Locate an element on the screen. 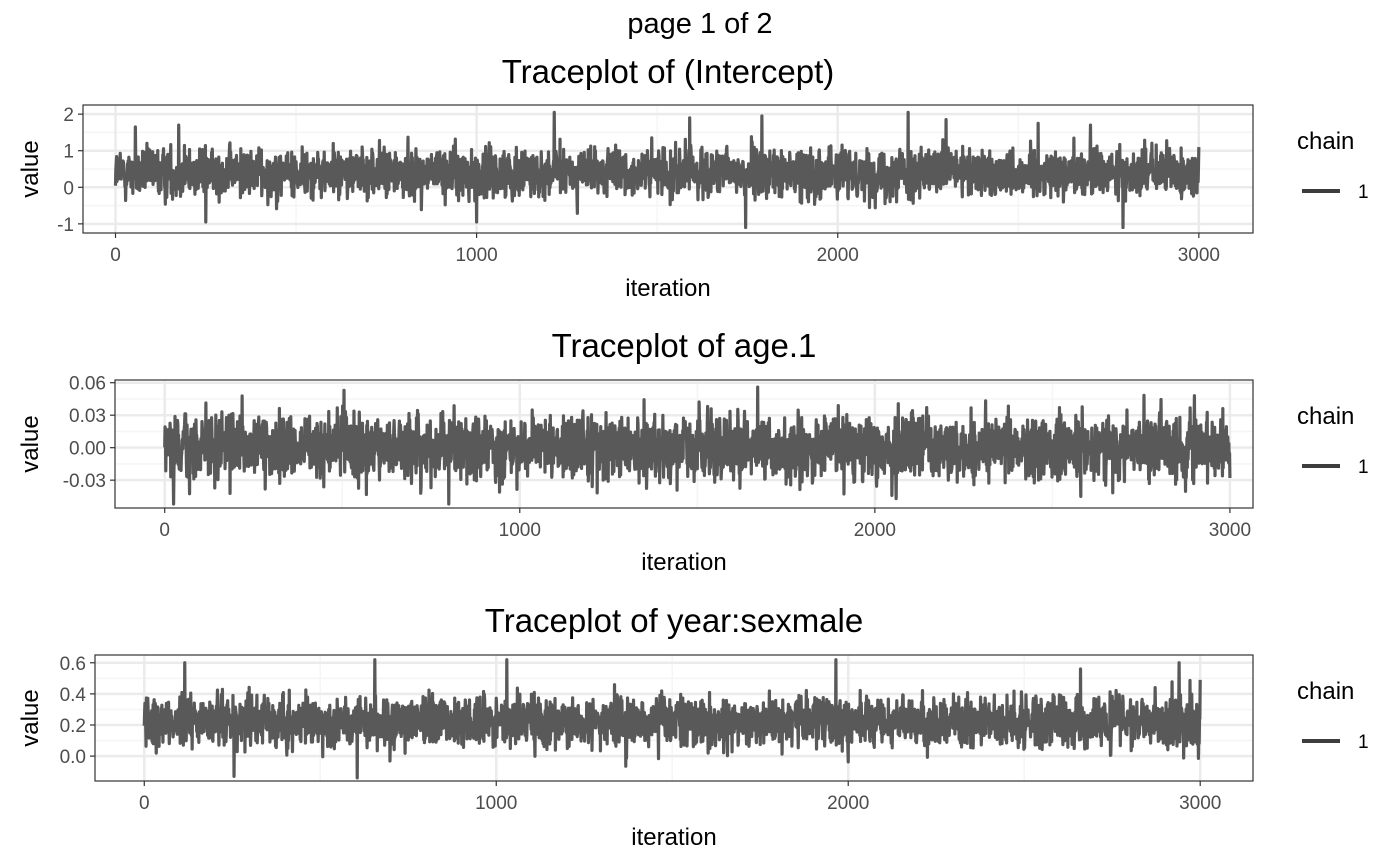 This screenshot has width=1400, height=866. y-tick-label: 0.06 is located at coordinates (87, 384).